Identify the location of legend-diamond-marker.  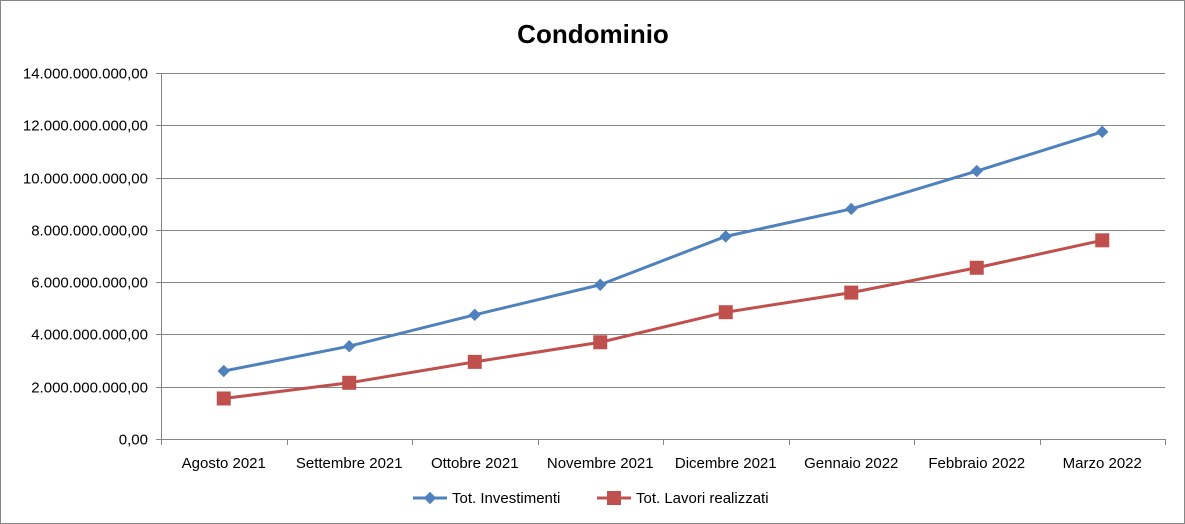
(430, 498).